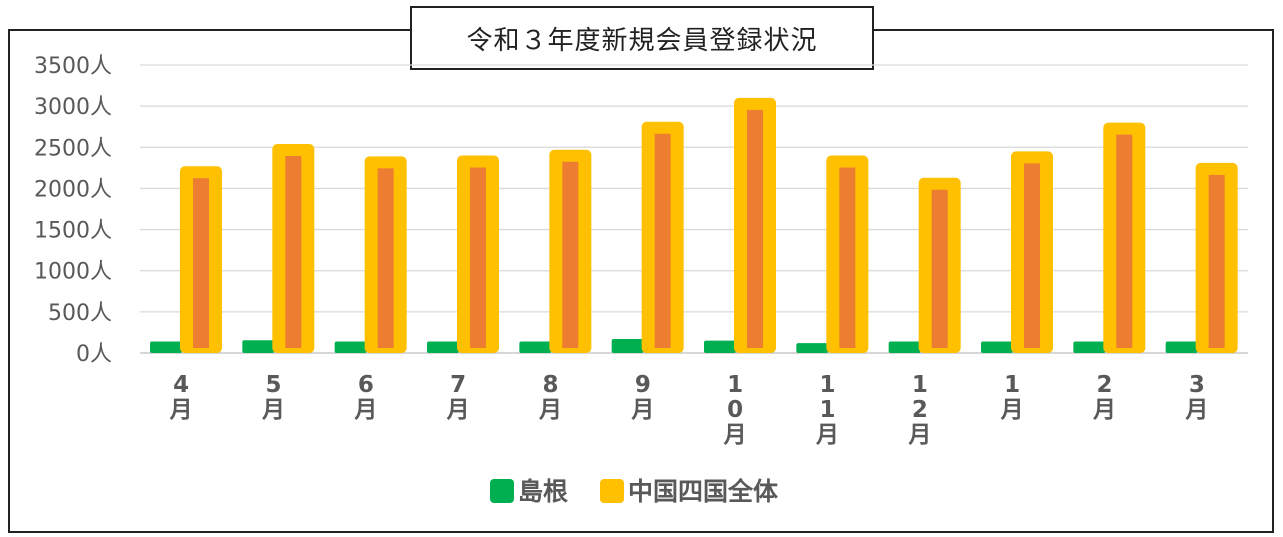 The width and height of the screenshot is (1283, 537). I want to click on y-tick-label: 1000人, so click(73, 272).